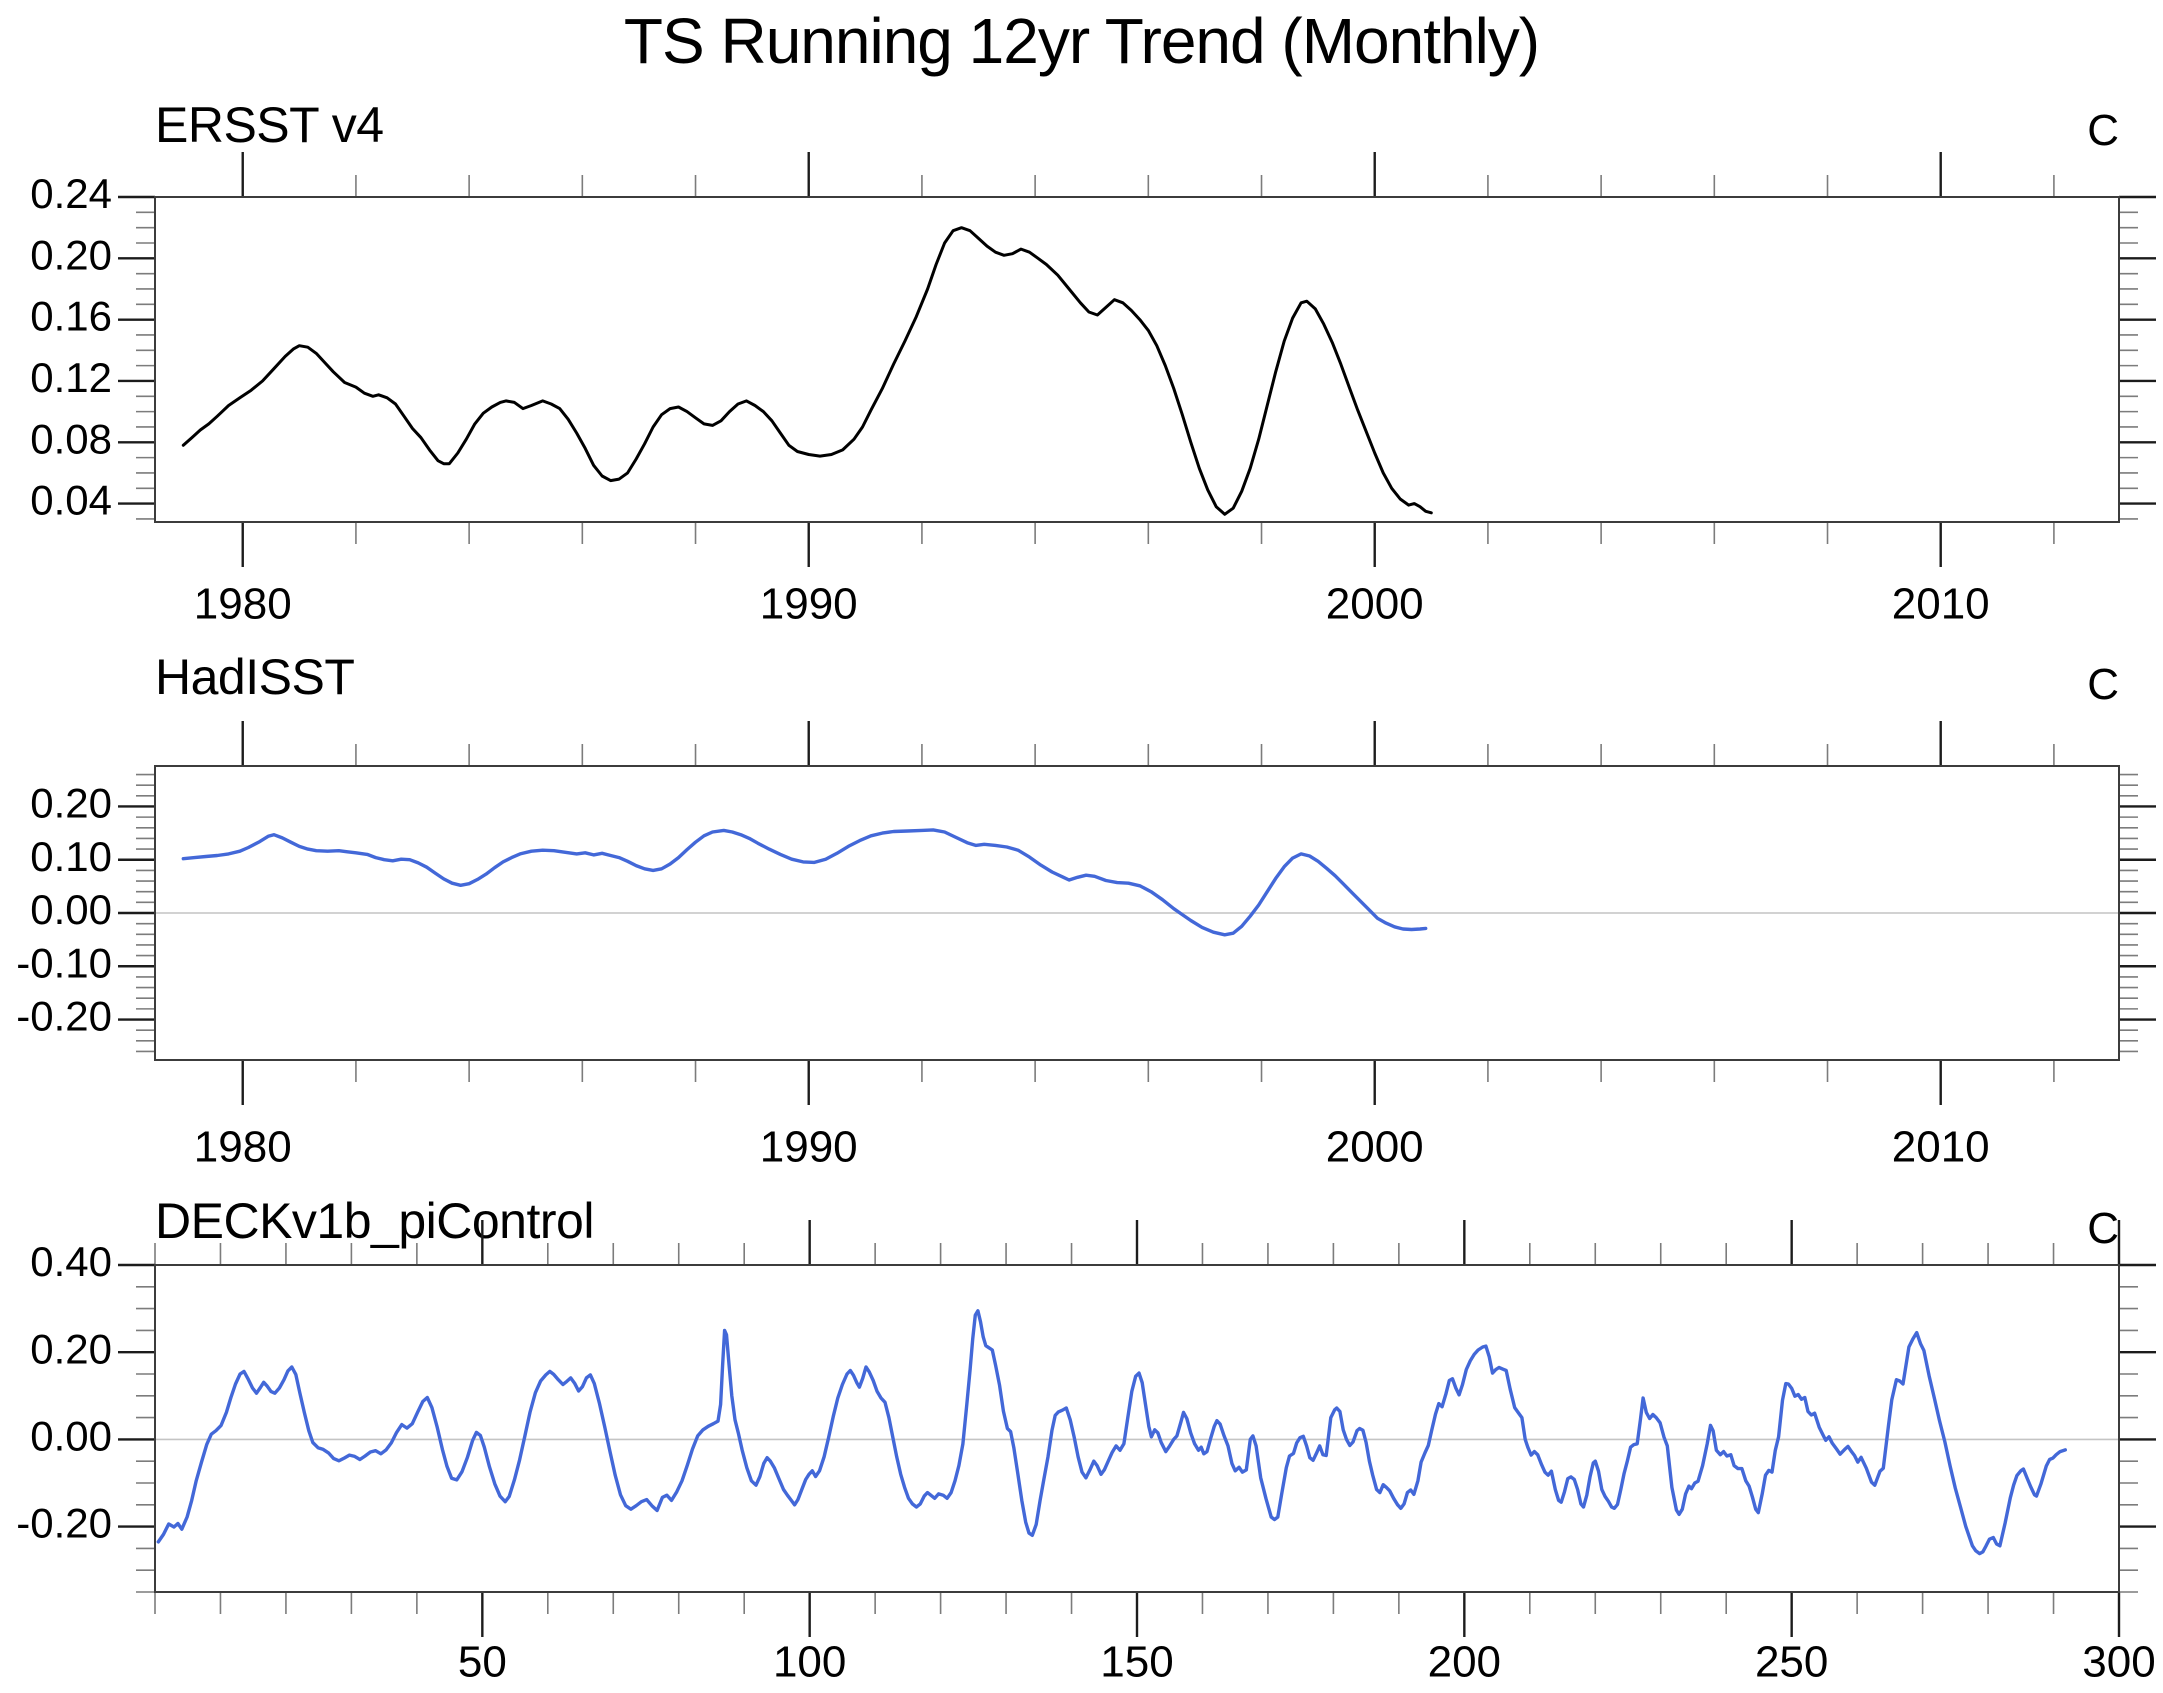 The height and width of the screenshot is (1693, 2163). I want to click on x-tick-label: 200, so click(1464, 1662).